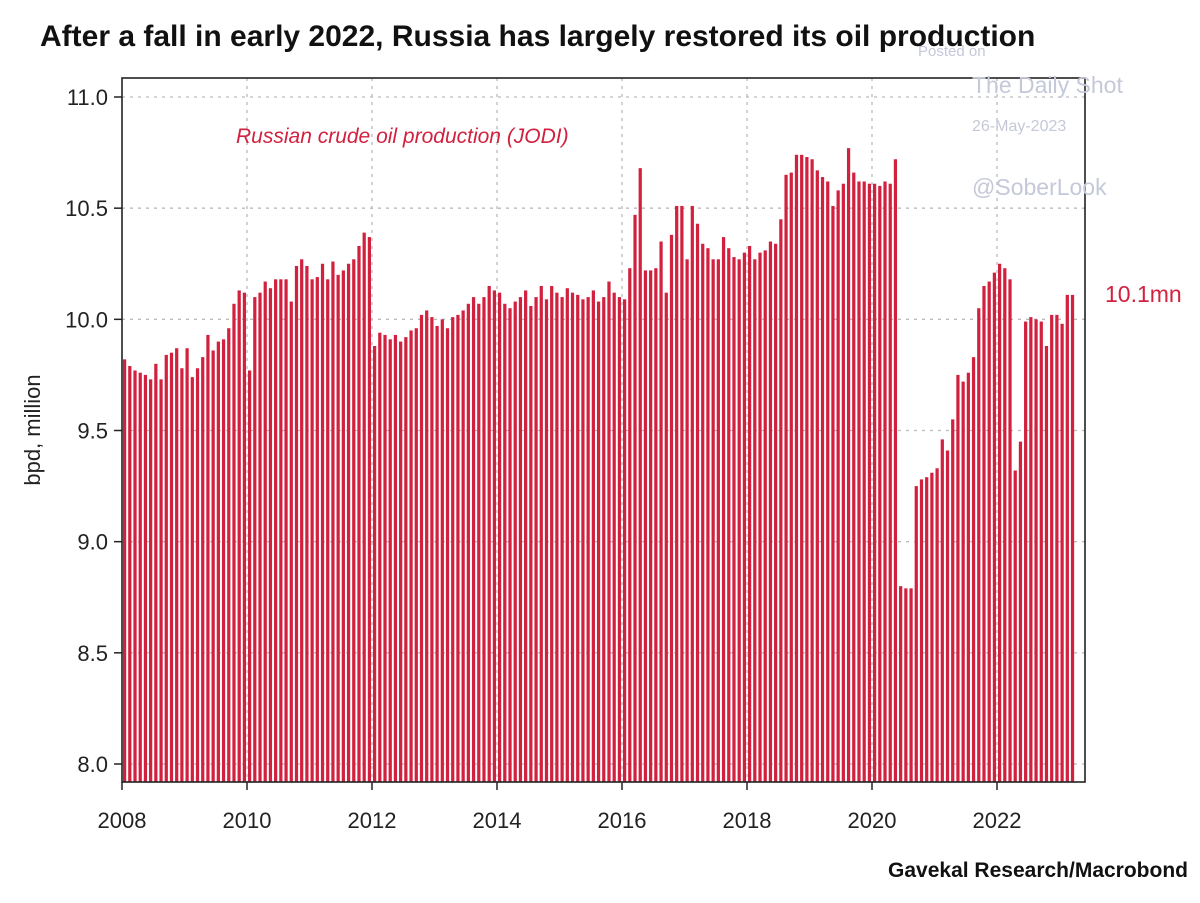  Describe the element at coordinates (92, 653) in the screenshot. I see `y-tick-label: 8.5` at that location.